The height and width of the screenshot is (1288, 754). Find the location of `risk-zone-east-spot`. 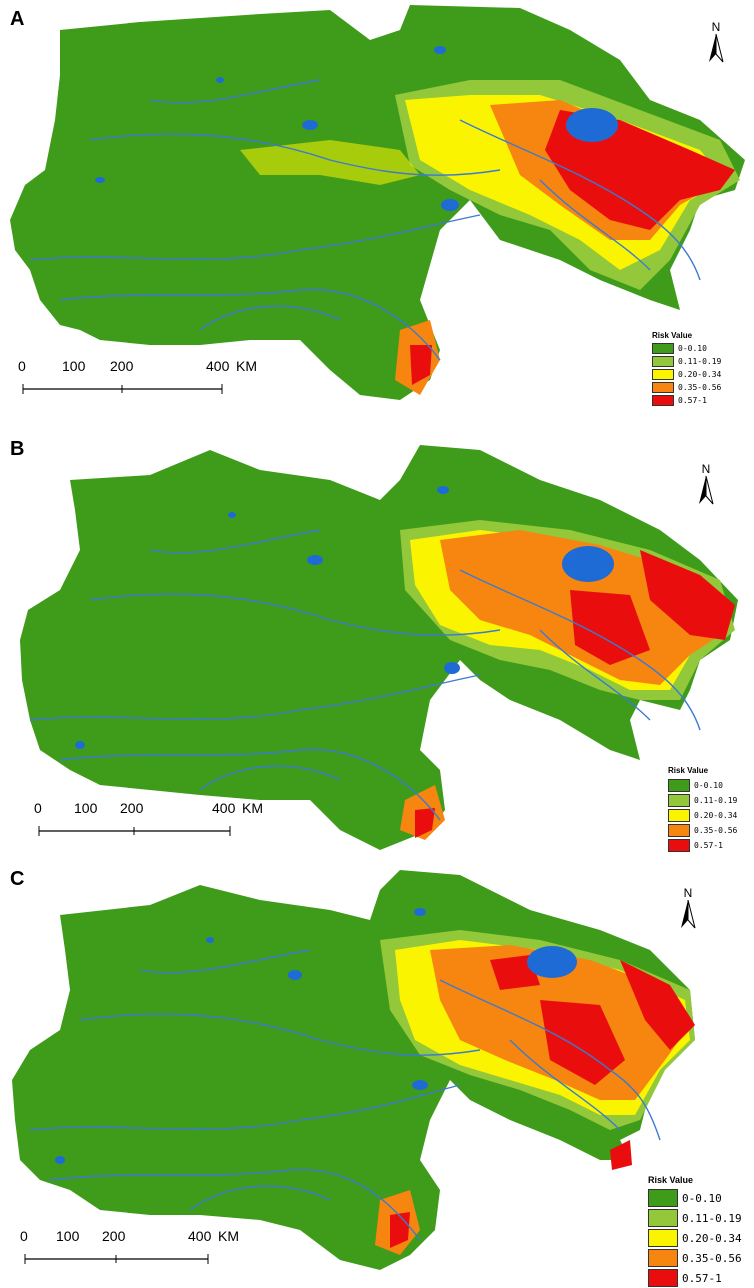

risk-zone-east-spot is located at coordinates (621, 1155).